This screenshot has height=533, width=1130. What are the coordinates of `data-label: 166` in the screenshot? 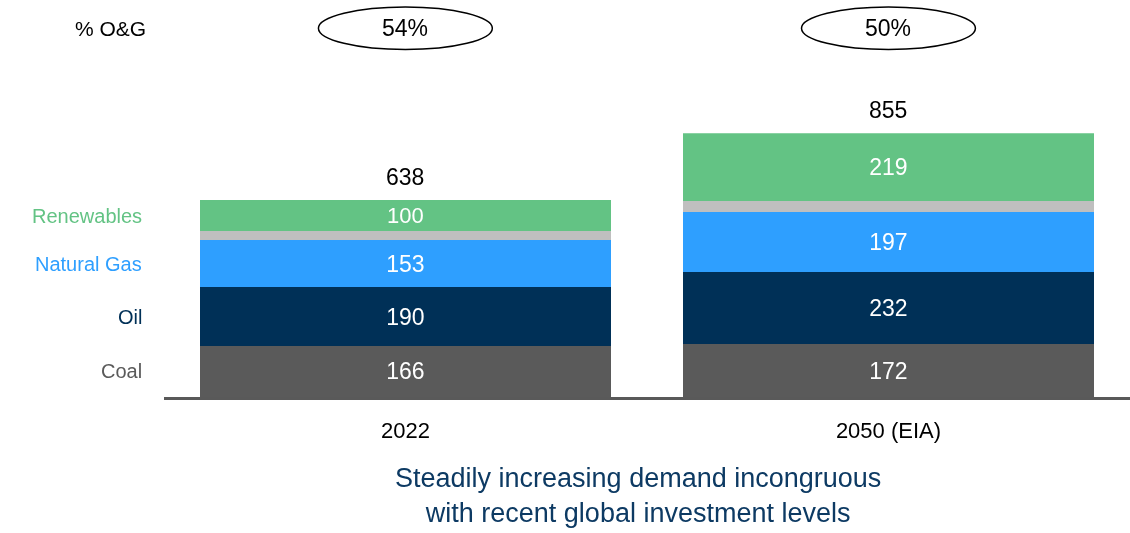 It's located at (405, 371).